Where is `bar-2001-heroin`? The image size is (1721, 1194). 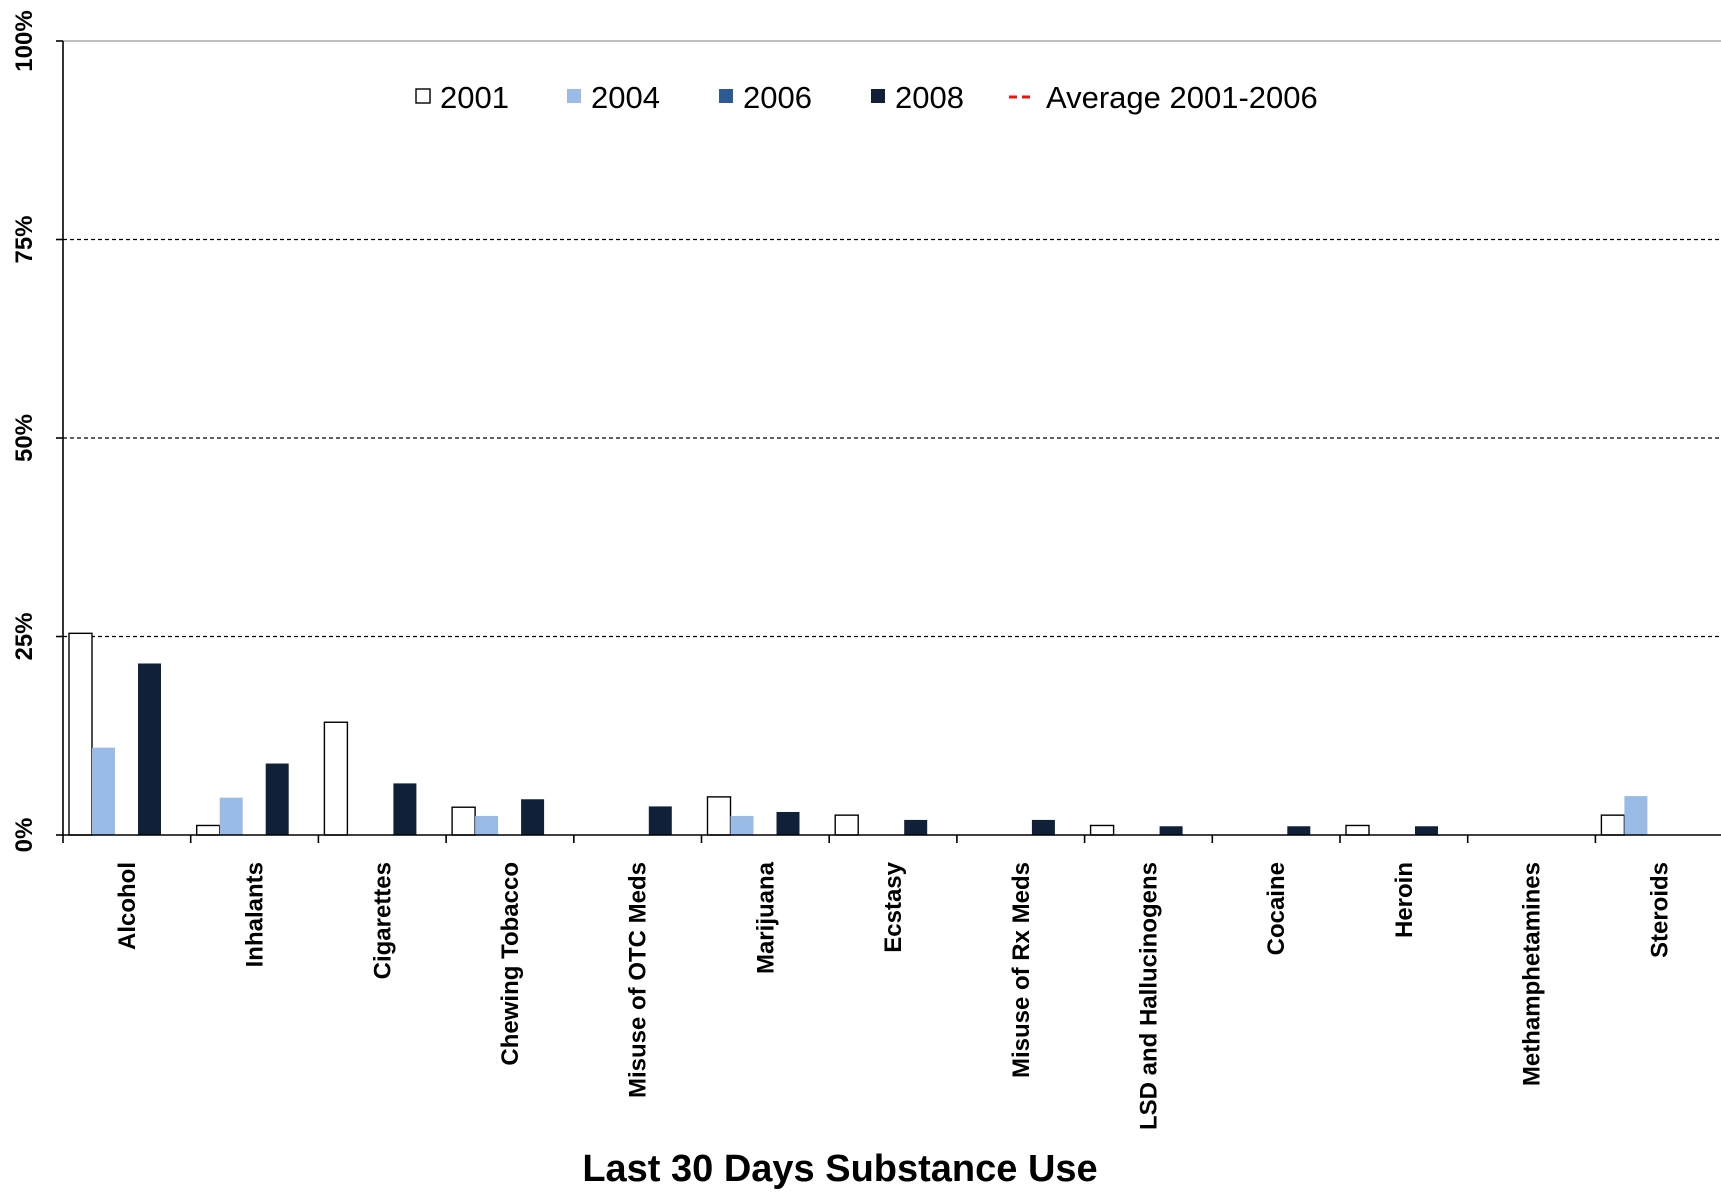 bar-2001-heroin is located at coordinates (1357, 830).